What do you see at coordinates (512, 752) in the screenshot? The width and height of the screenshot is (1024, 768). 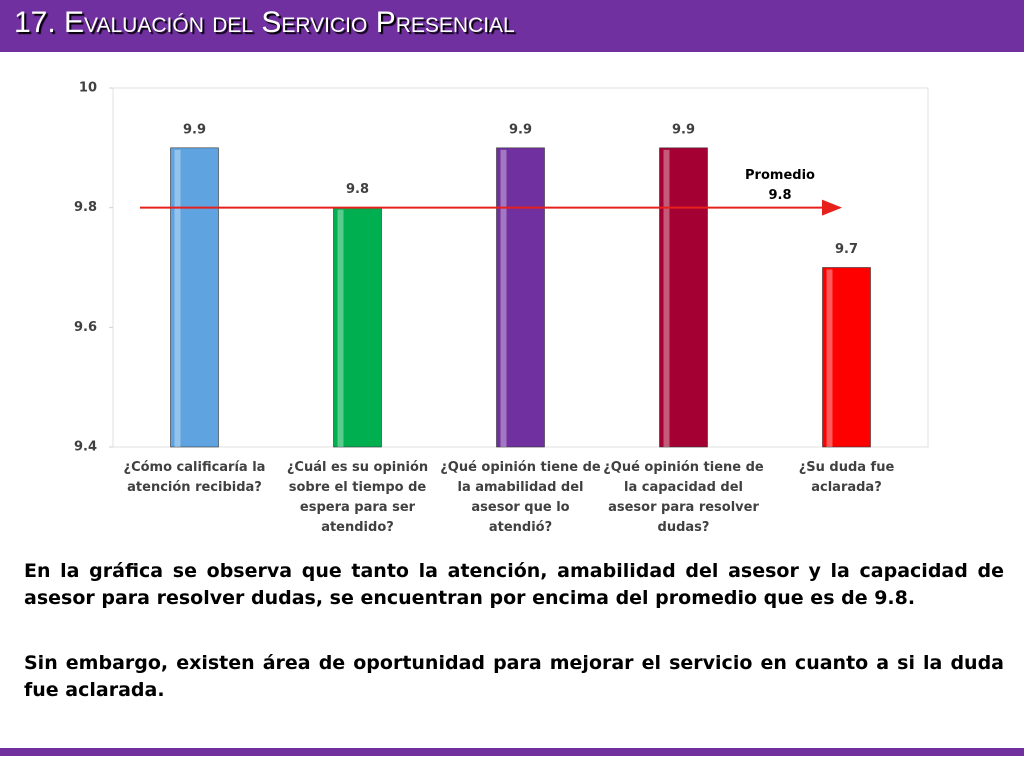 I see `footer-bar` at bounding box center [512, 752].